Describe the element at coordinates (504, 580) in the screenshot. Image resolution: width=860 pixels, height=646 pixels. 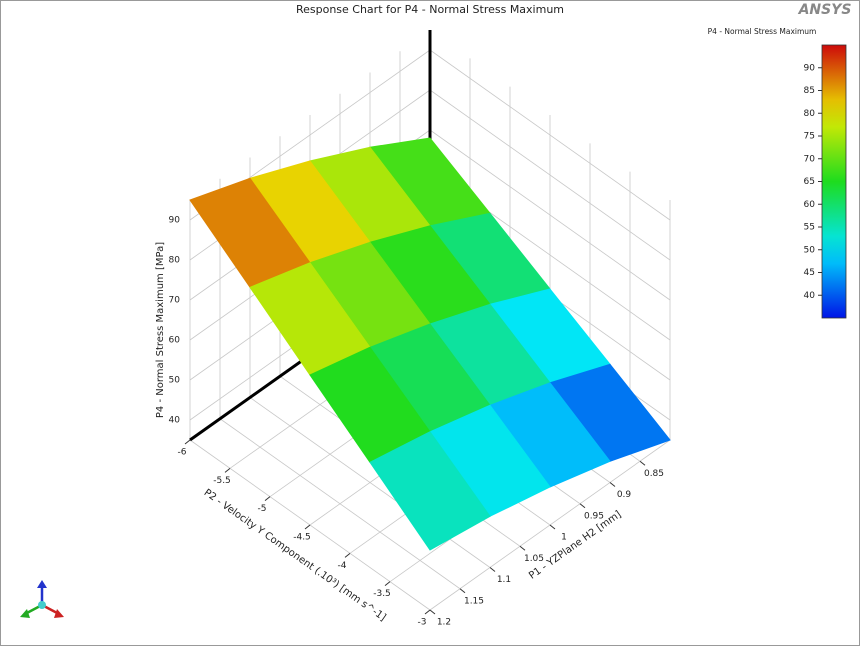
I see `y-tick-label: 1.1` at that location.